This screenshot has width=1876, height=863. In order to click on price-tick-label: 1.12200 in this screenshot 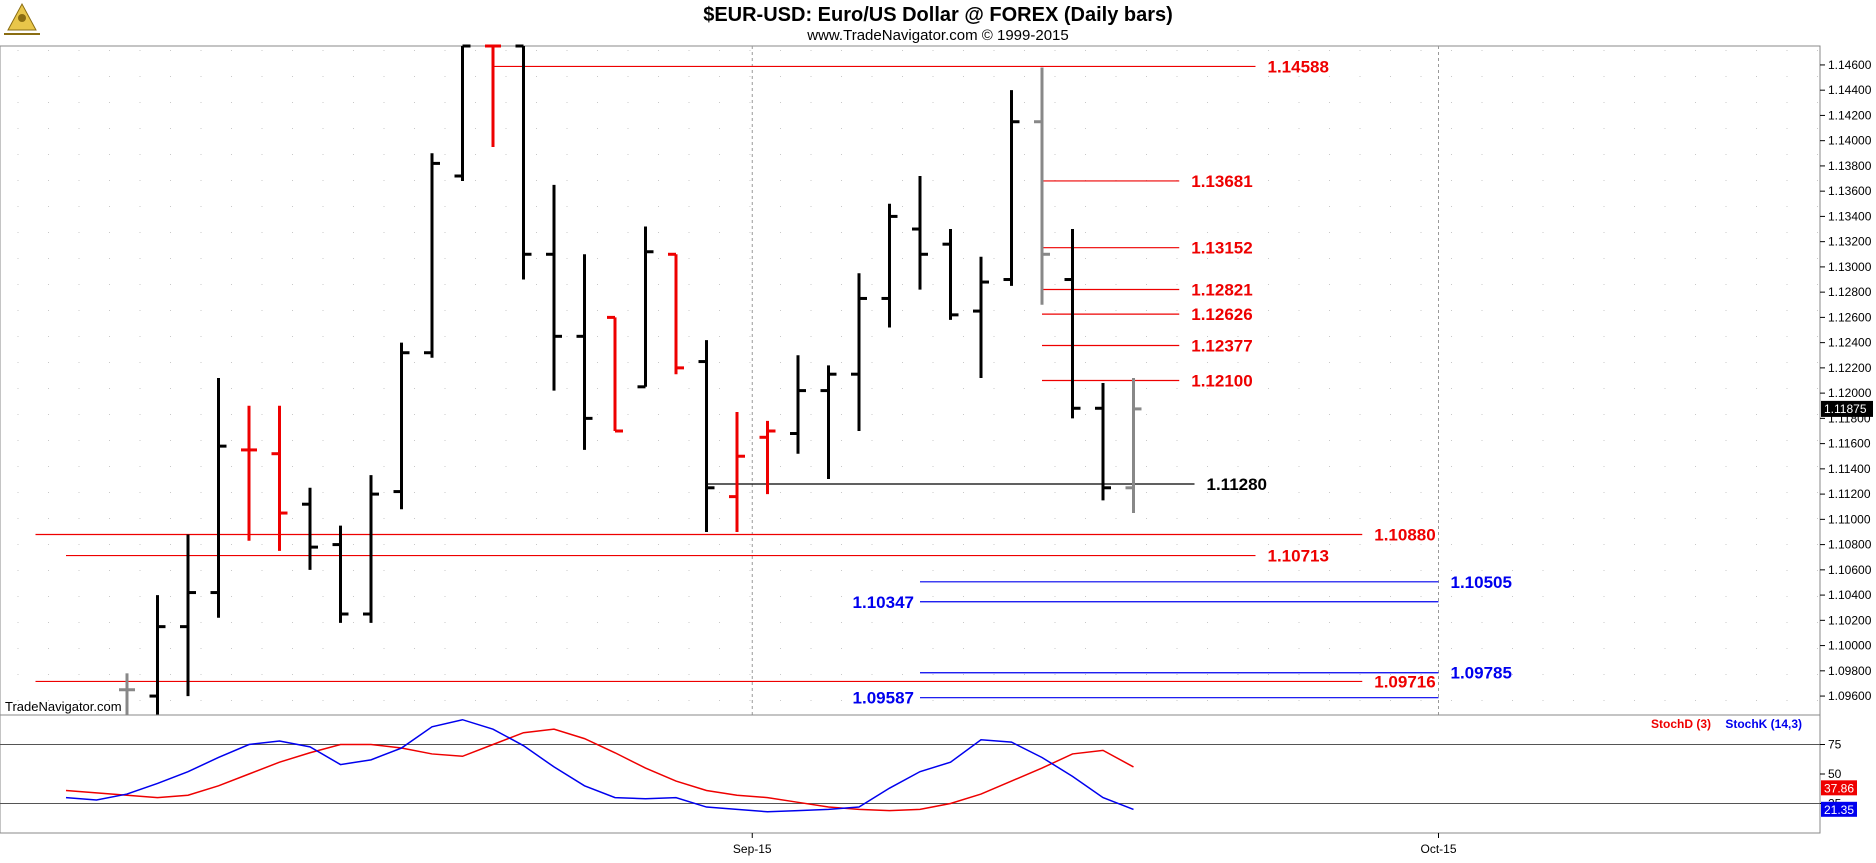, I will do `click(1850, 368)`.